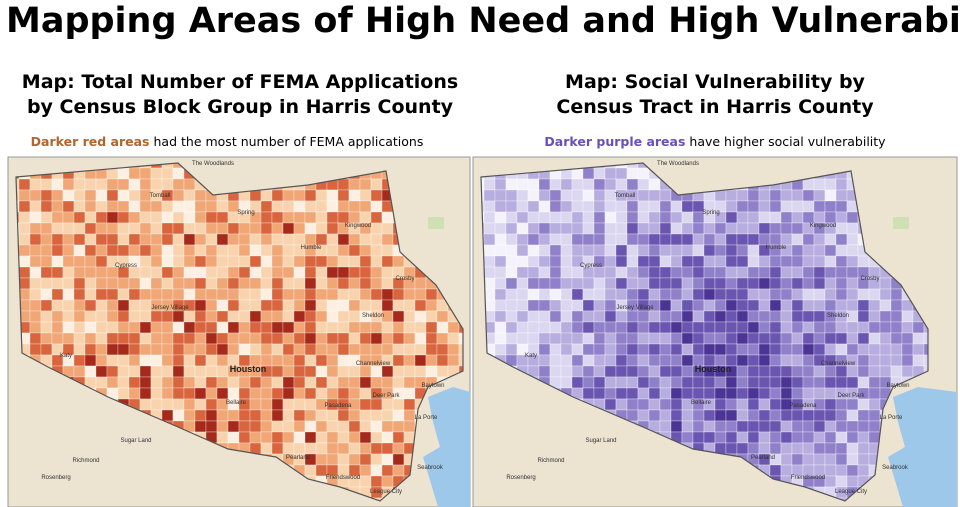 Image resolution: width=960 pixels, height=507 pixels. Describe the element at coordinates (248, 369) in the screenshot. I see `place-label: Houston` at that location.